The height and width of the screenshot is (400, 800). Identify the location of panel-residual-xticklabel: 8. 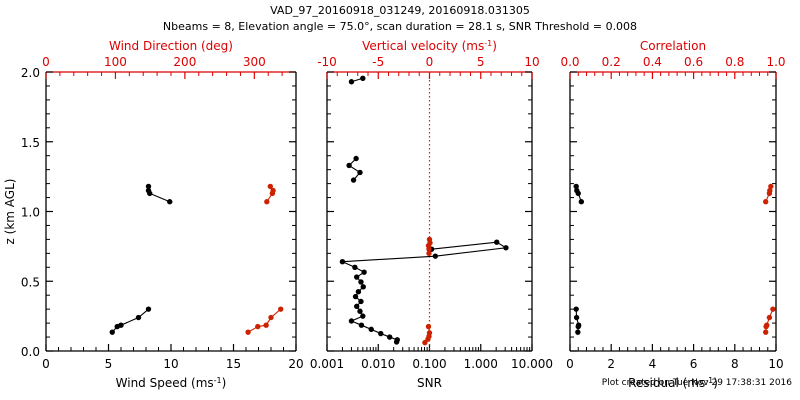
(735, 364).